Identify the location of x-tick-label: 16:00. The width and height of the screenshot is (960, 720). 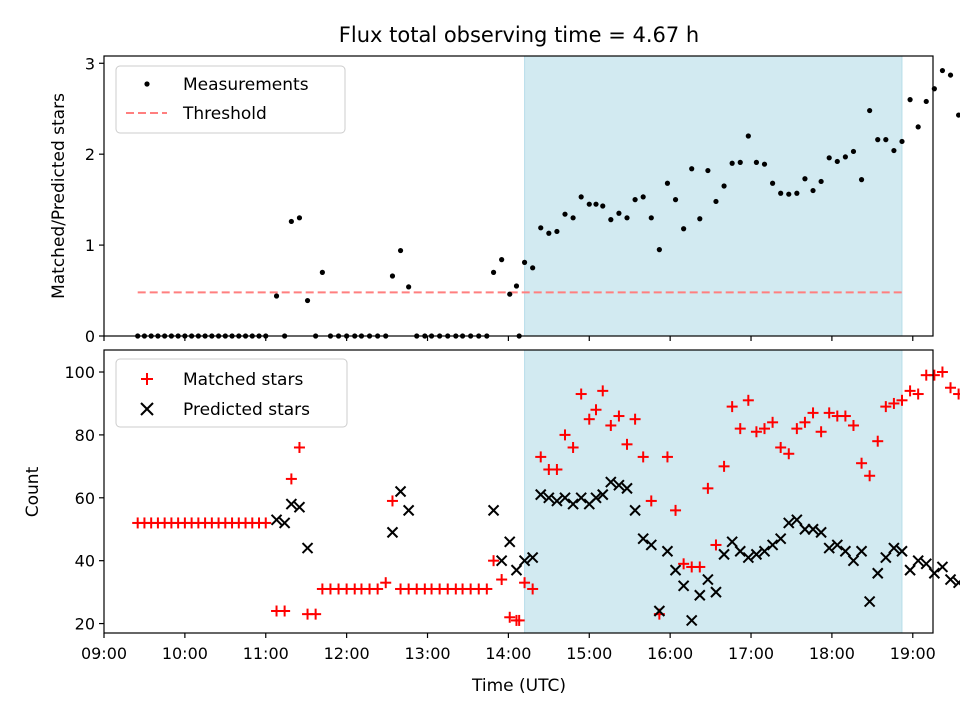
(670, 653).